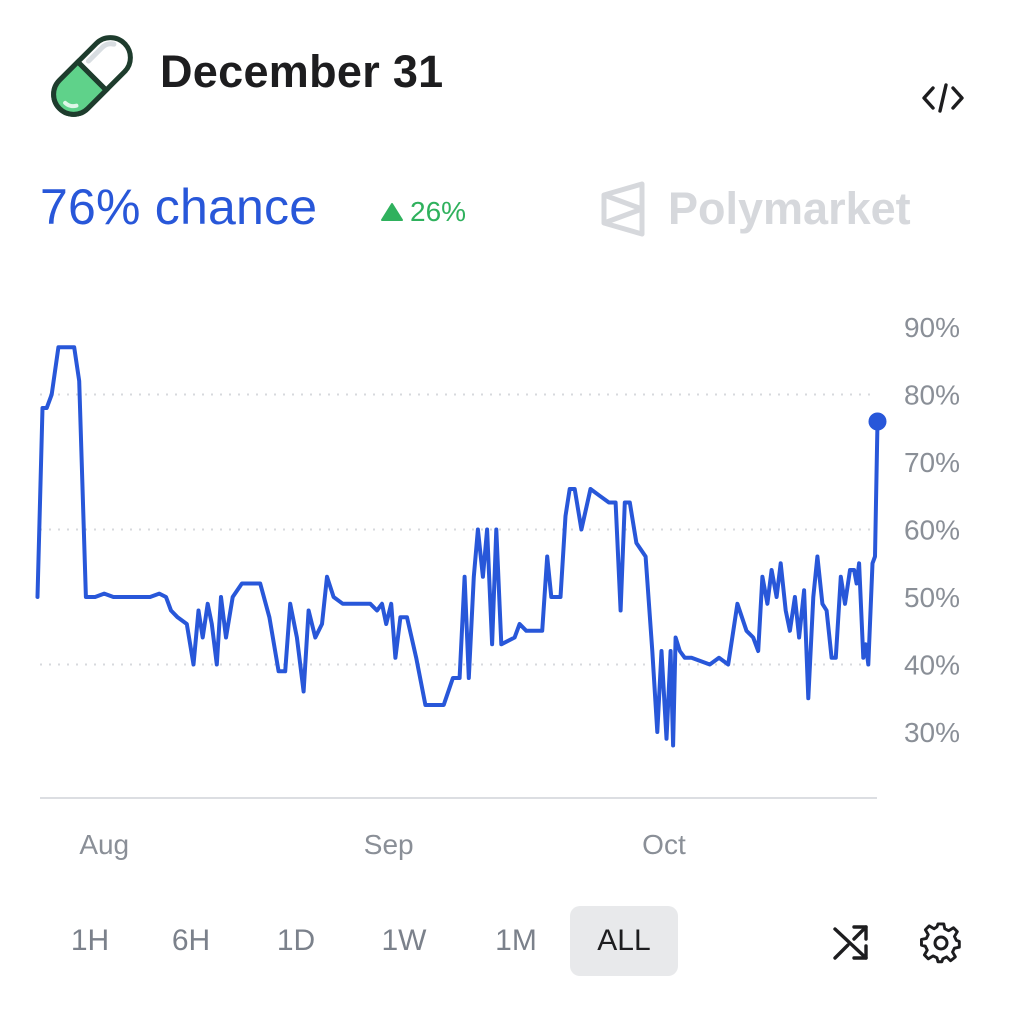  I want to click on y-tick-label: 80%, so click(932, 395).